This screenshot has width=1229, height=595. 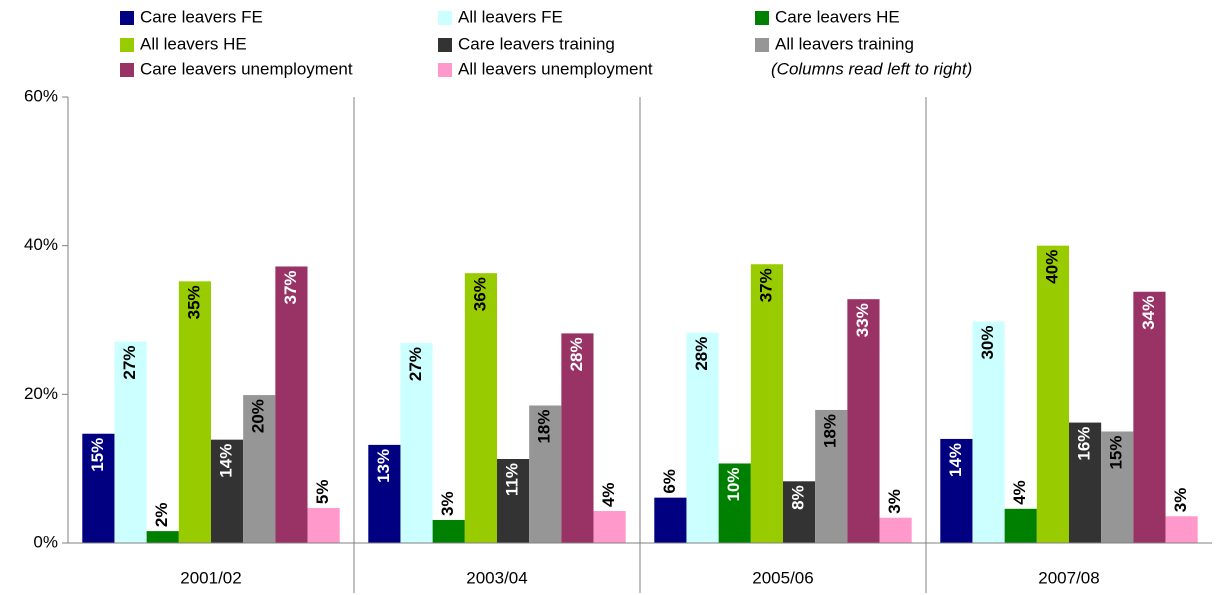 What do you see at coordinates (669, 481) in the screenshot?
I see `data-label: 6%` at bounding box center [669, 481].